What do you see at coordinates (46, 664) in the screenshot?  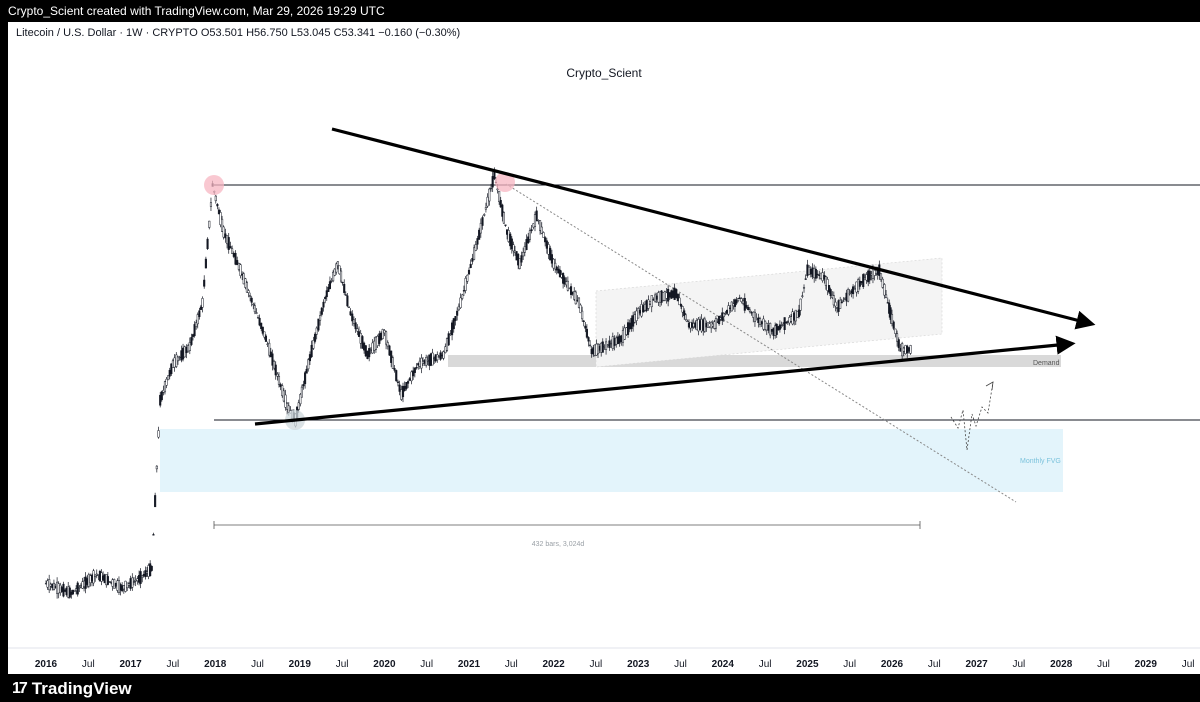 I see `x-tick-year: 2016` at bounding box center [46, 664].